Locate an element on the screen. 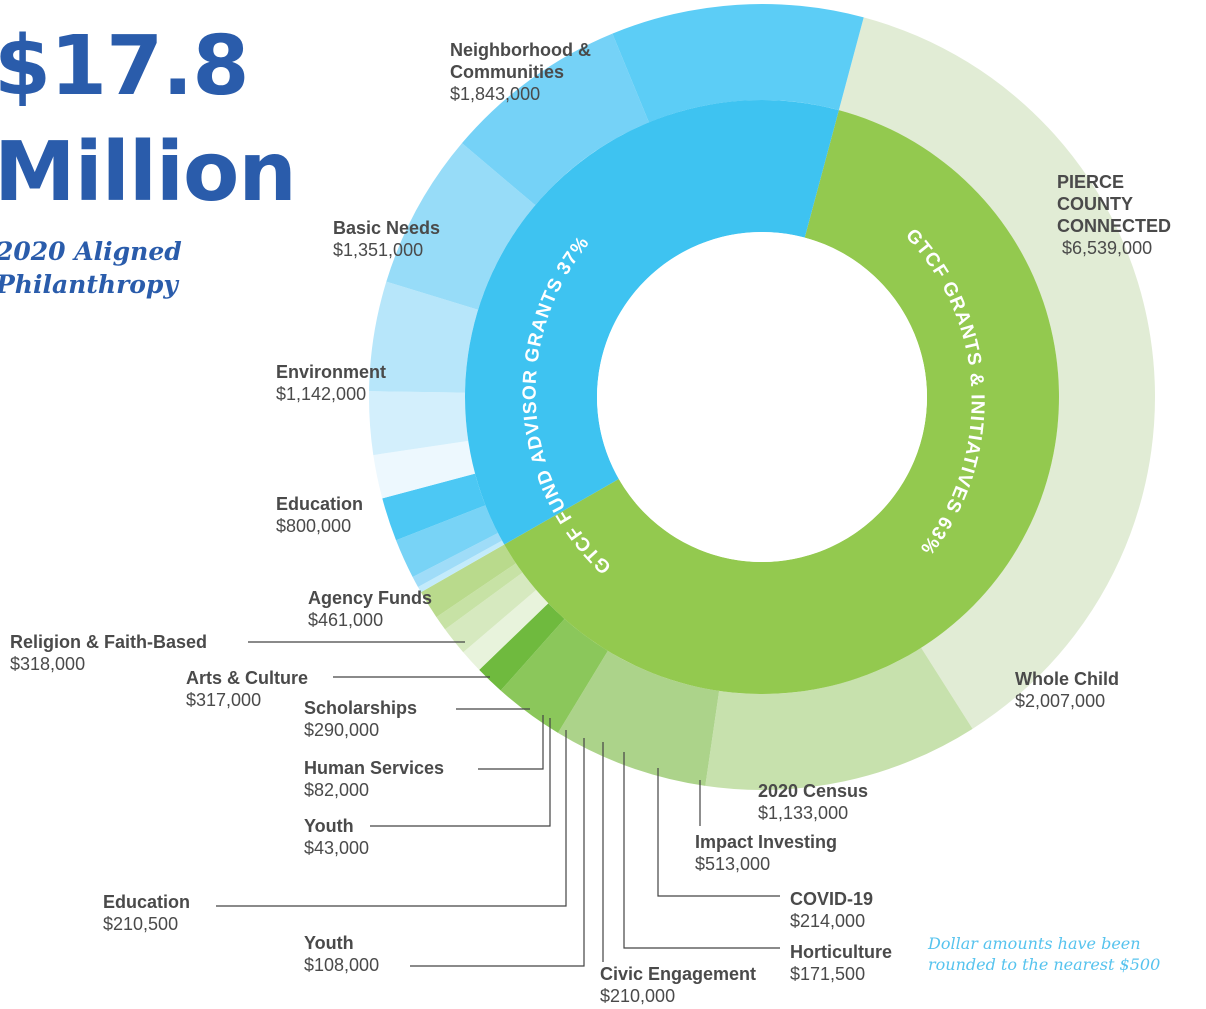 The image size is (1206, 1009). rounding-note-line1: Dollar amounts have been is located at coordinates (1034, 943).